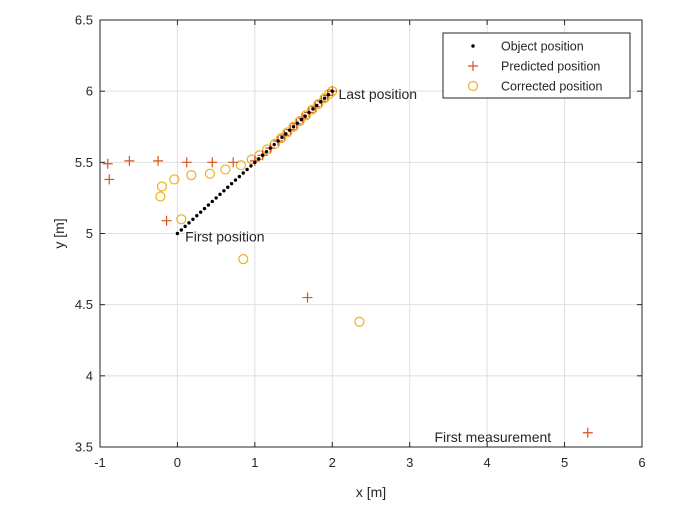 The image size is (681, 518). I want to click on annotation-label: Last position, so click(377, 94).